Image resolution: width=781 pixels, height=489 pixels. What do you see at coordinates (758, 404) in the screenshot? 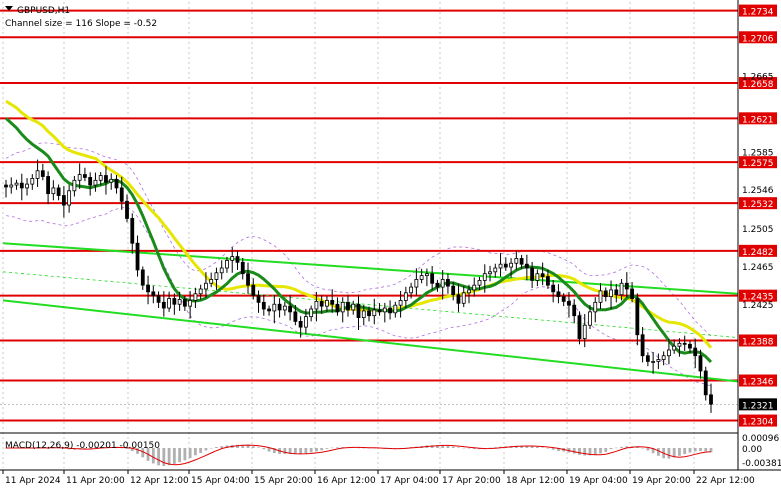
I see `current-price-tag` at bounding box center [758, 404].